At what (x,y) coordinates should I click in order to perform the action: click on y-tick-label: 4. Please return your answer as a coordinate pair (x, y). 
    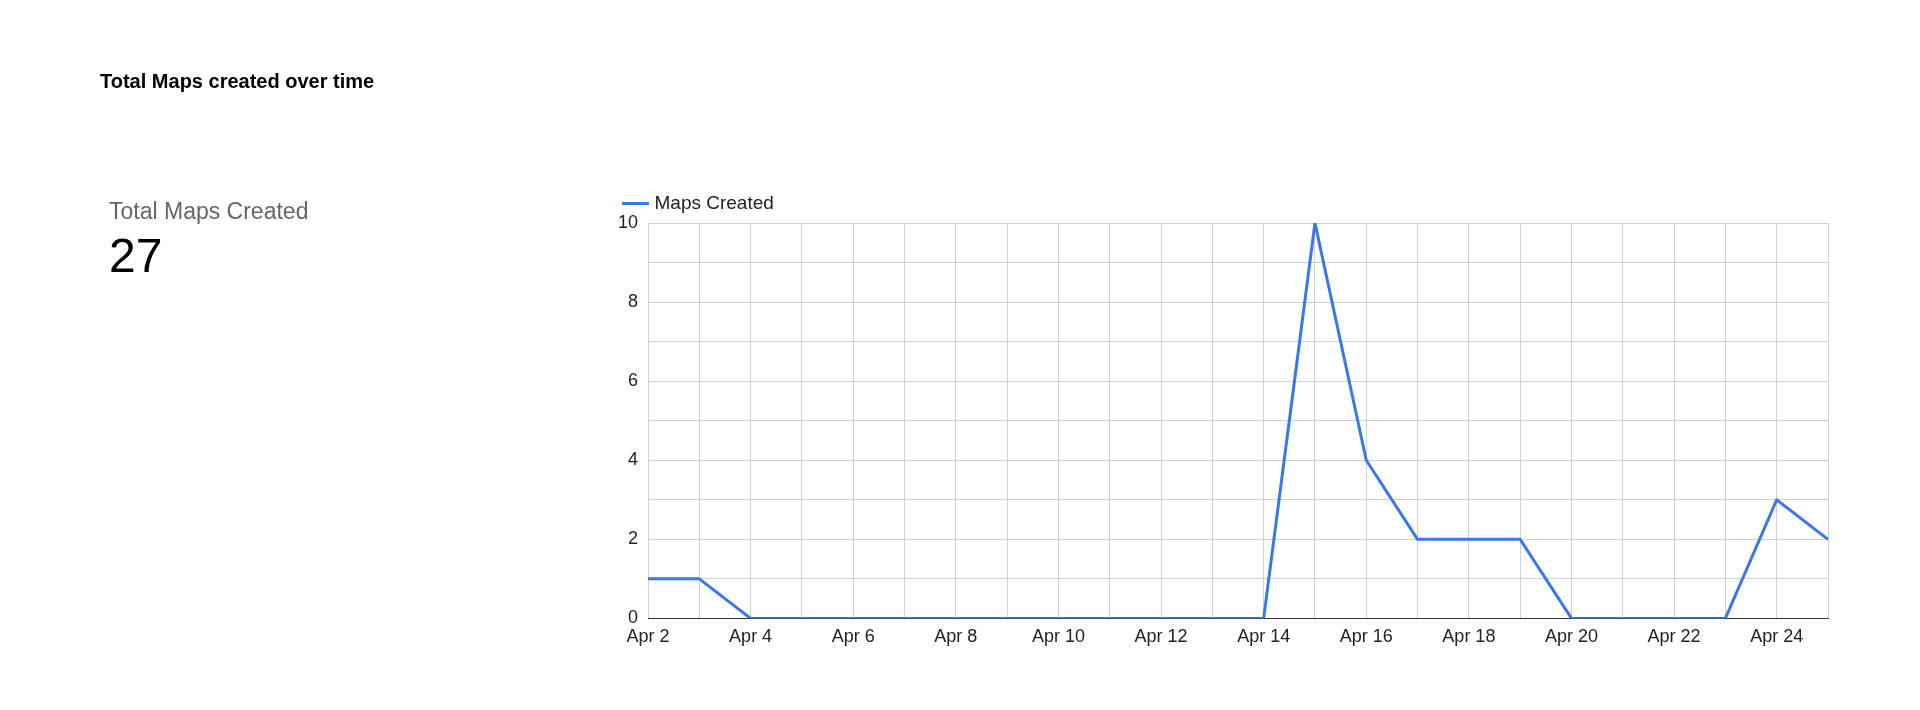
    Looking at the image, I should click on (633, 459).